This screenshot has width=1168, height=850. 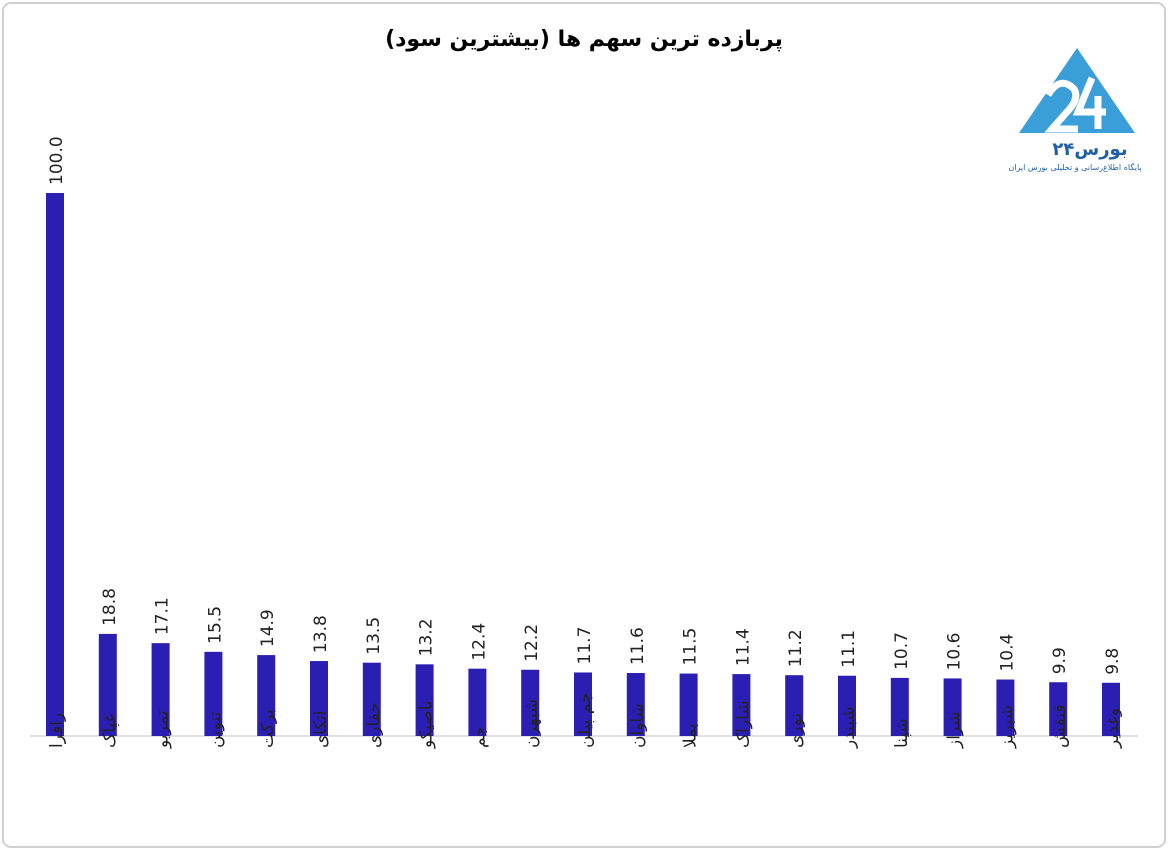 What do you see at coordinates (532, 723) in the screenshot?
I see `x-tick-label: شبهرن` at bounding box center [532, 723].